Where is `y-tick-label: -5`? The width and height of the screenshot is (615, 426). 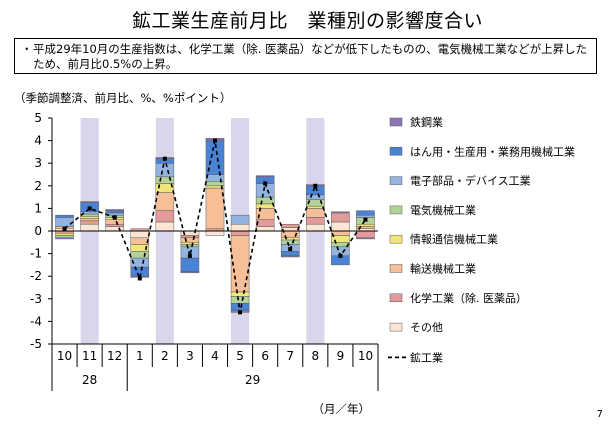 y-tick-label: -5 is located at coordinates (36, 344).